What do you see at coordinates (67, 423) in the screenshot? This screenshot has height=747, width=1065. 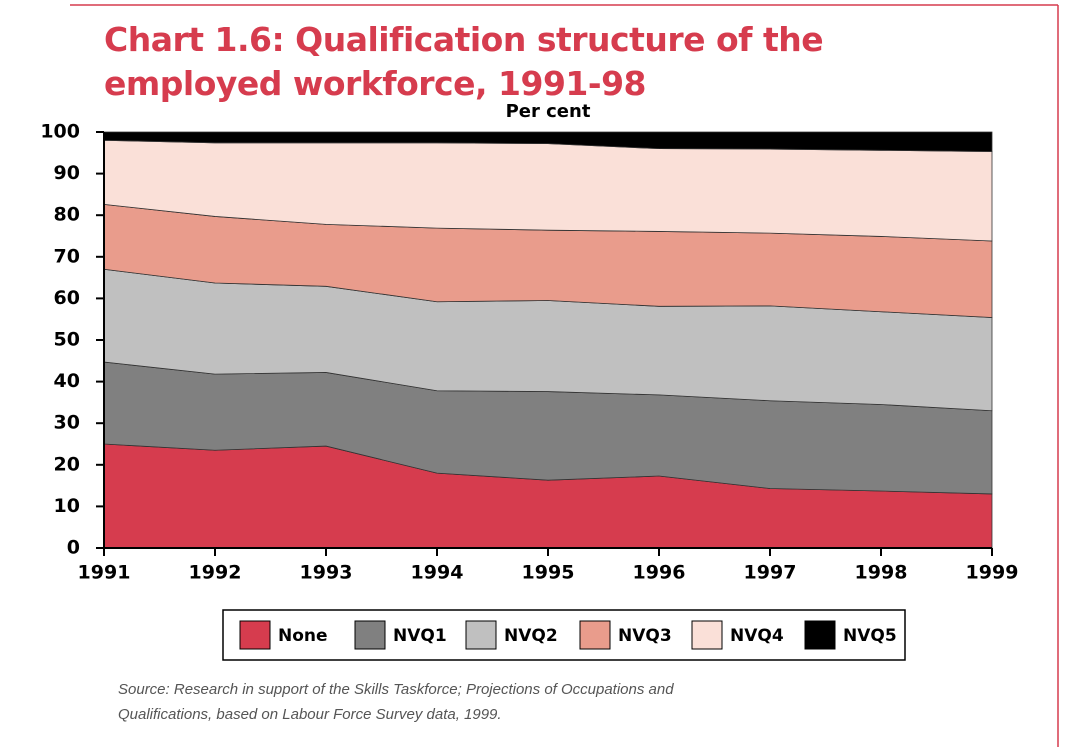 I see `y-tick-label: 30` at bounding box center [67, 423].